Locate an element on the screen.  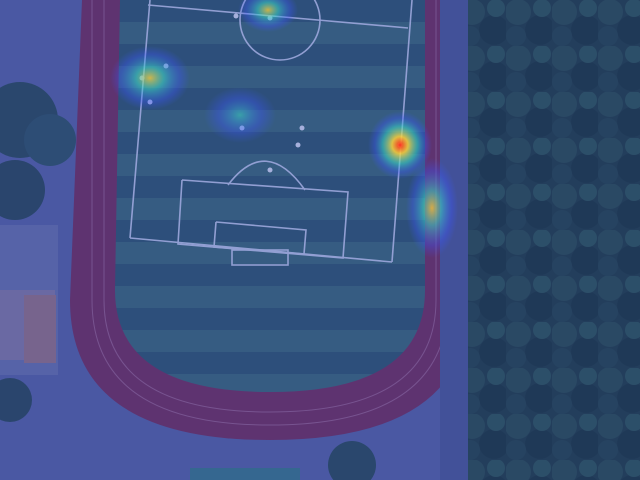
left-building-orange is located at coordinates (40, 329).